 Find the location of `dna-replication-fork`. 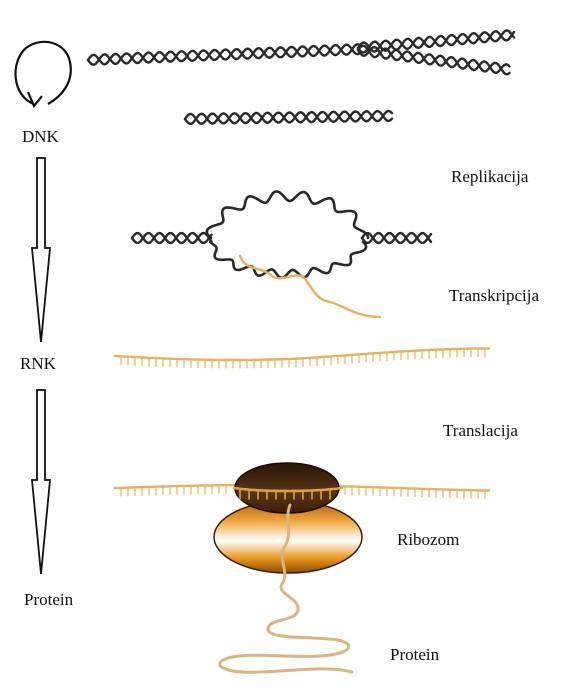

dna-replication-fork is located at coordinates (436, 52).